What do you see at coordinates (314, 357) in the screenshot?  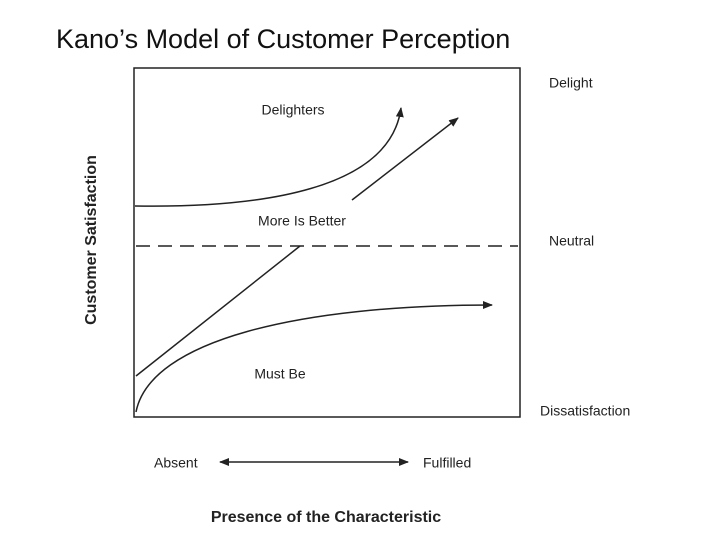 I see `must-be-curve` at bounding box center [314, 357].